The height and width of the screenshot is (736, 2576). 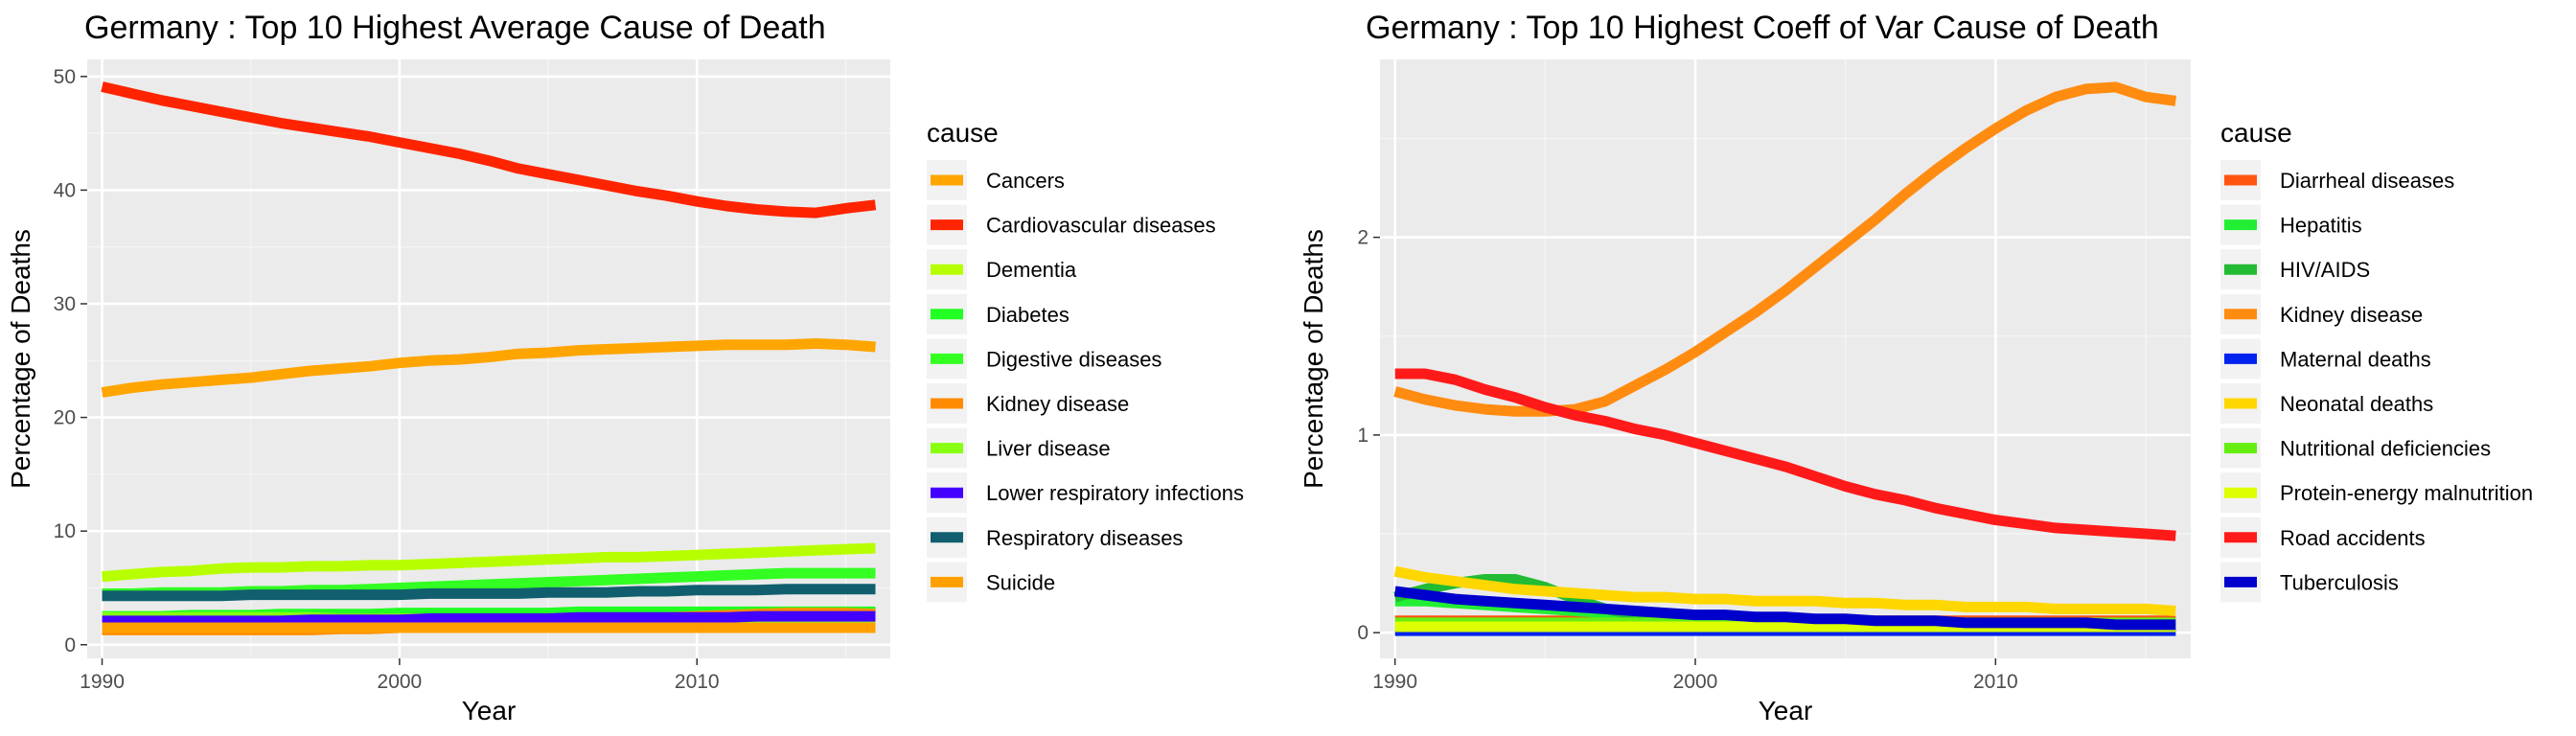 I want to click on legend-label: Diabetes, so click(x=1028, y=315).